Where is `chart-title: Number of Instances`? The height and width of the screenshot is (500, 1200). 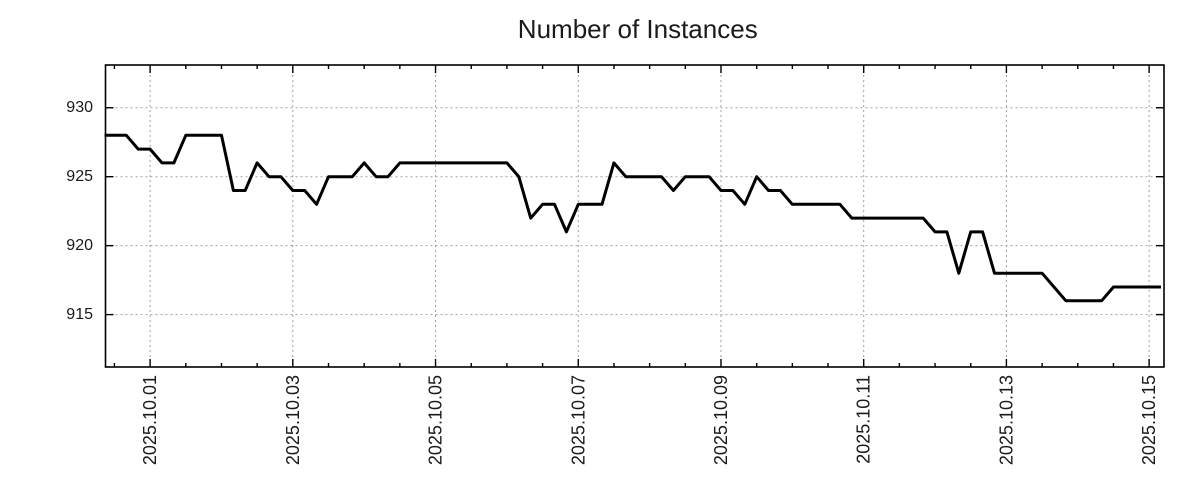 chart-title: Number of Instances is located at coordinates (638, 29).